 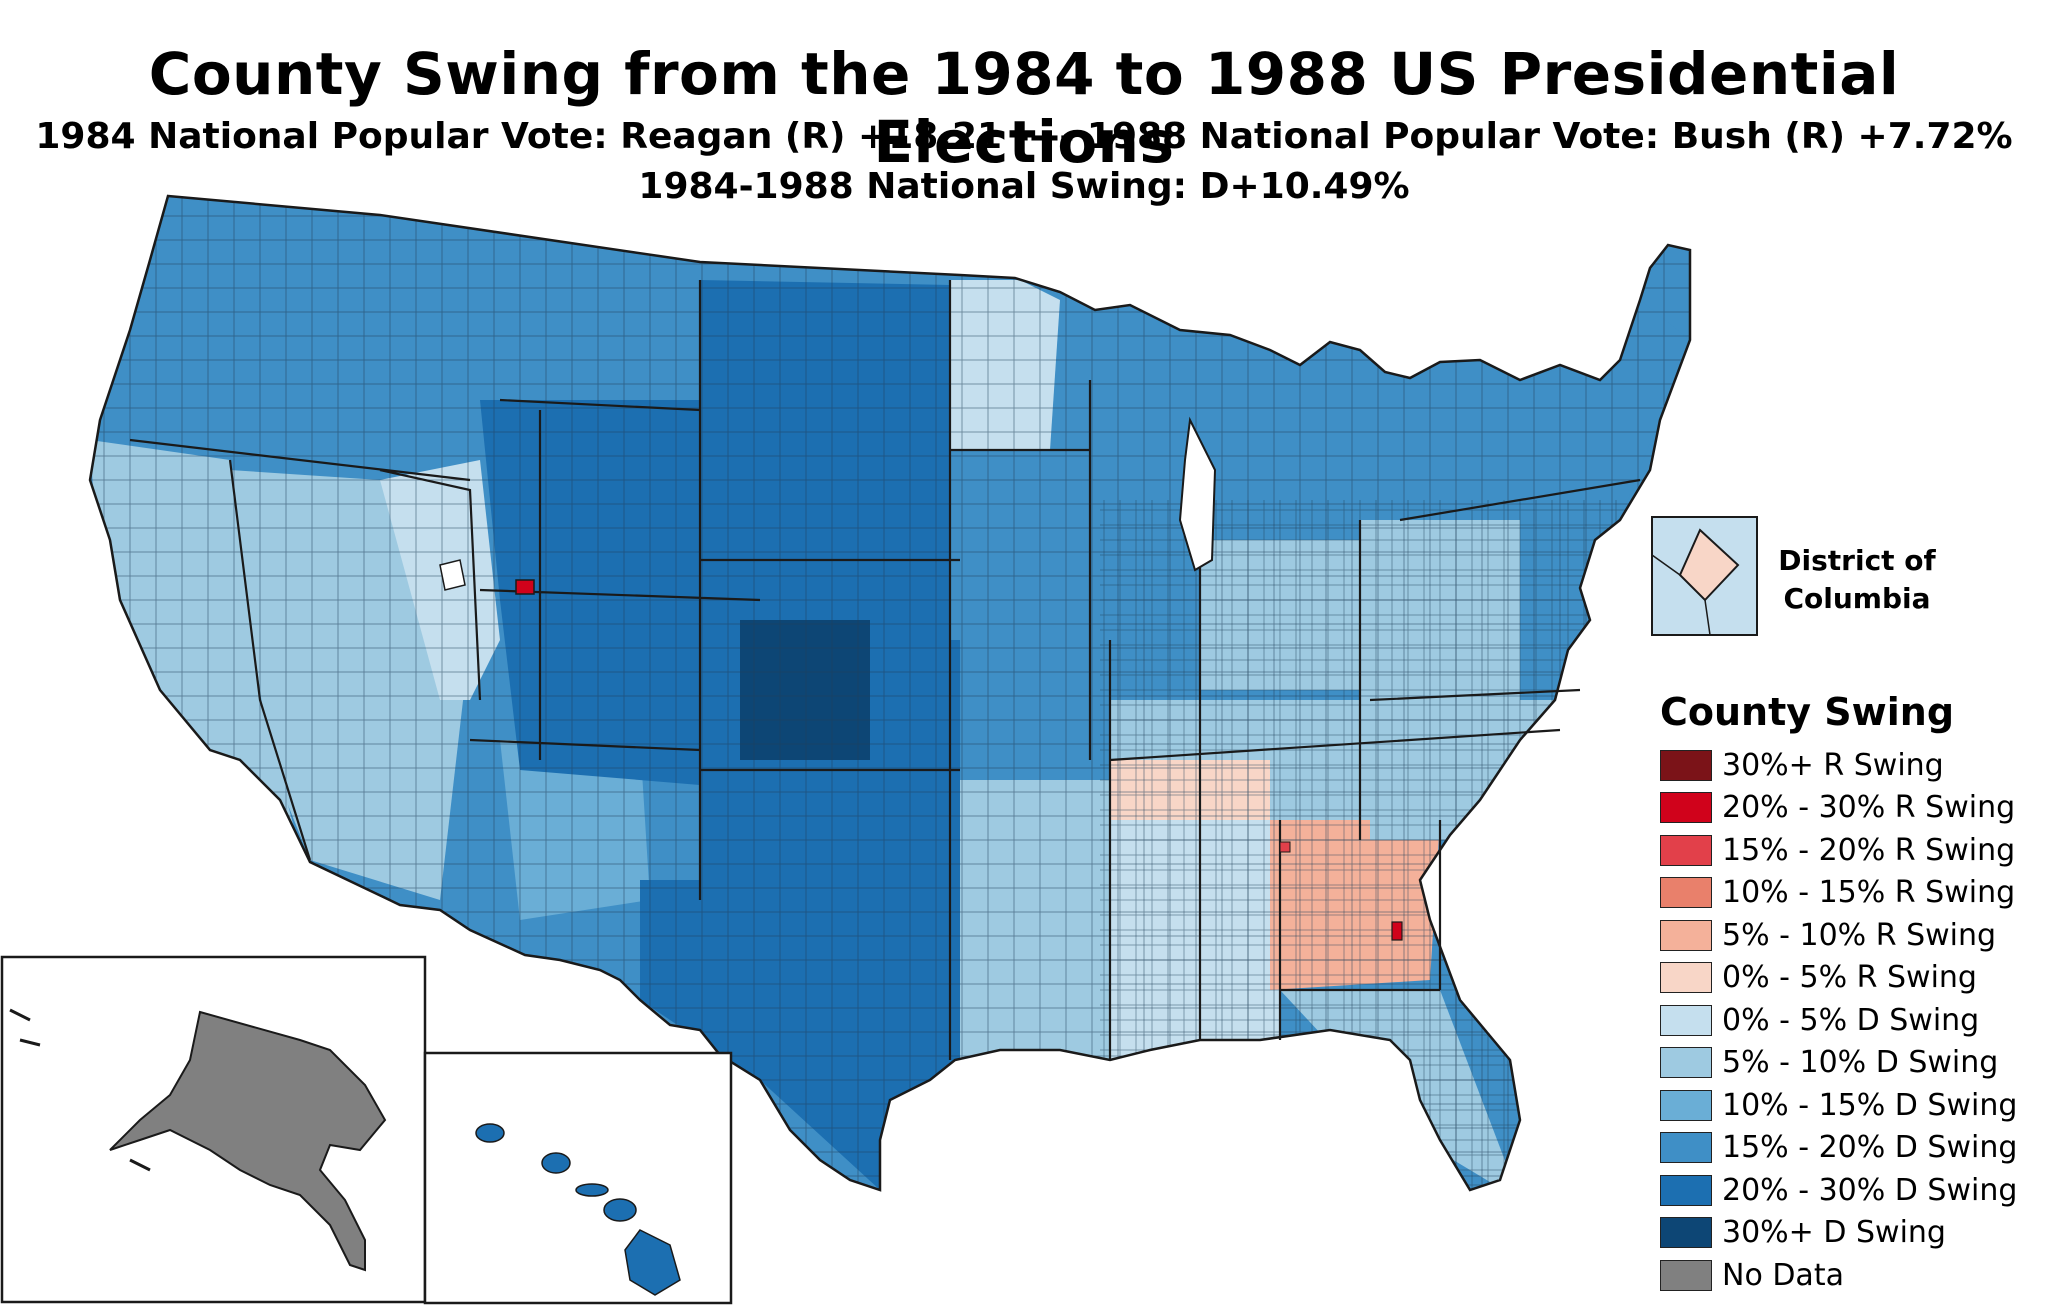 What do you see at coordinates (652, 1262) in the screenshot?
I see `hawaii-big-island` at bounding box center [652, 1262].